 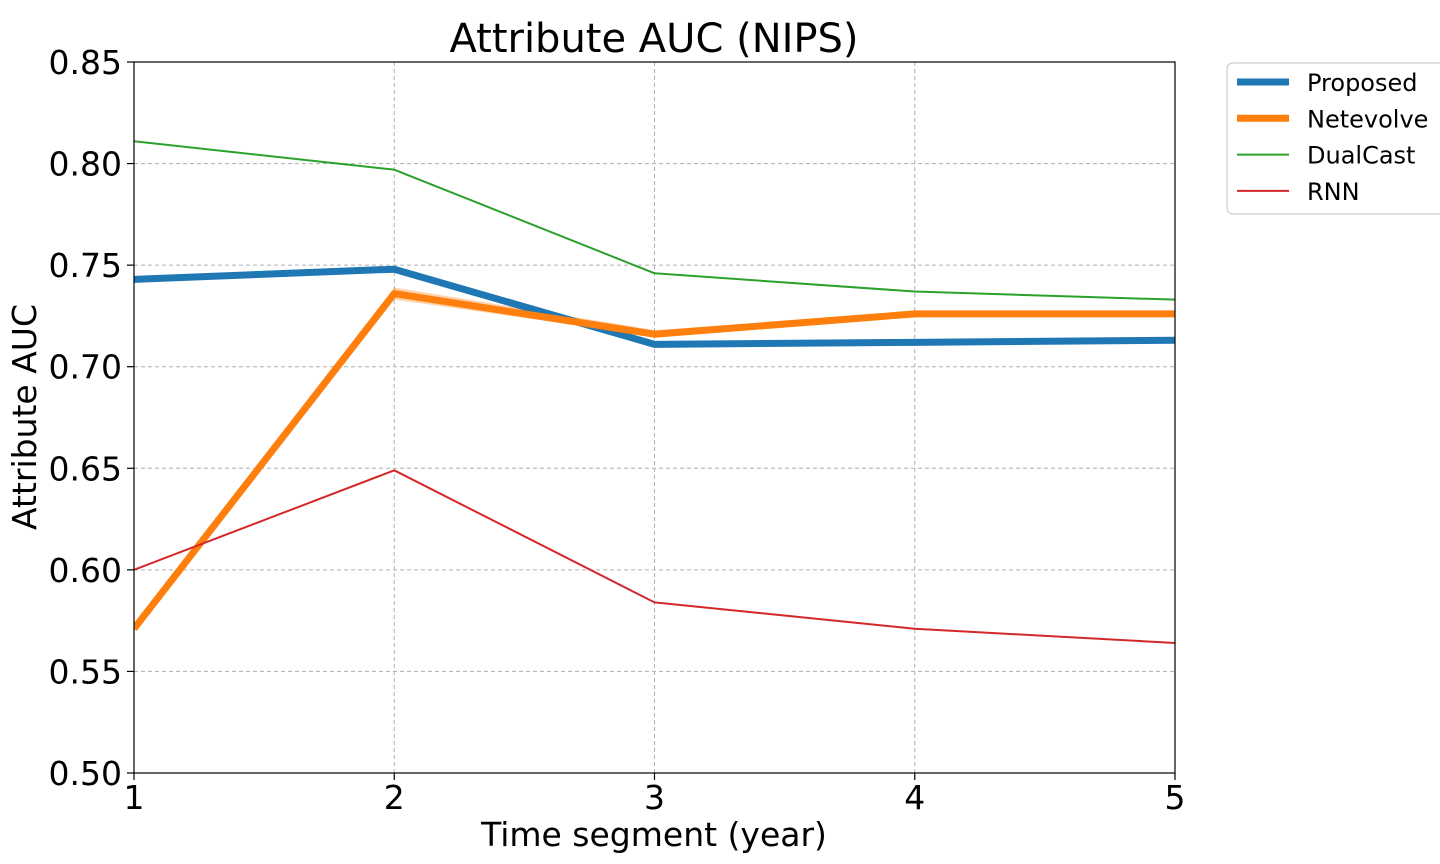 I want to click on legend-label-proposed: Proposed, so click(x=1362, y=83).